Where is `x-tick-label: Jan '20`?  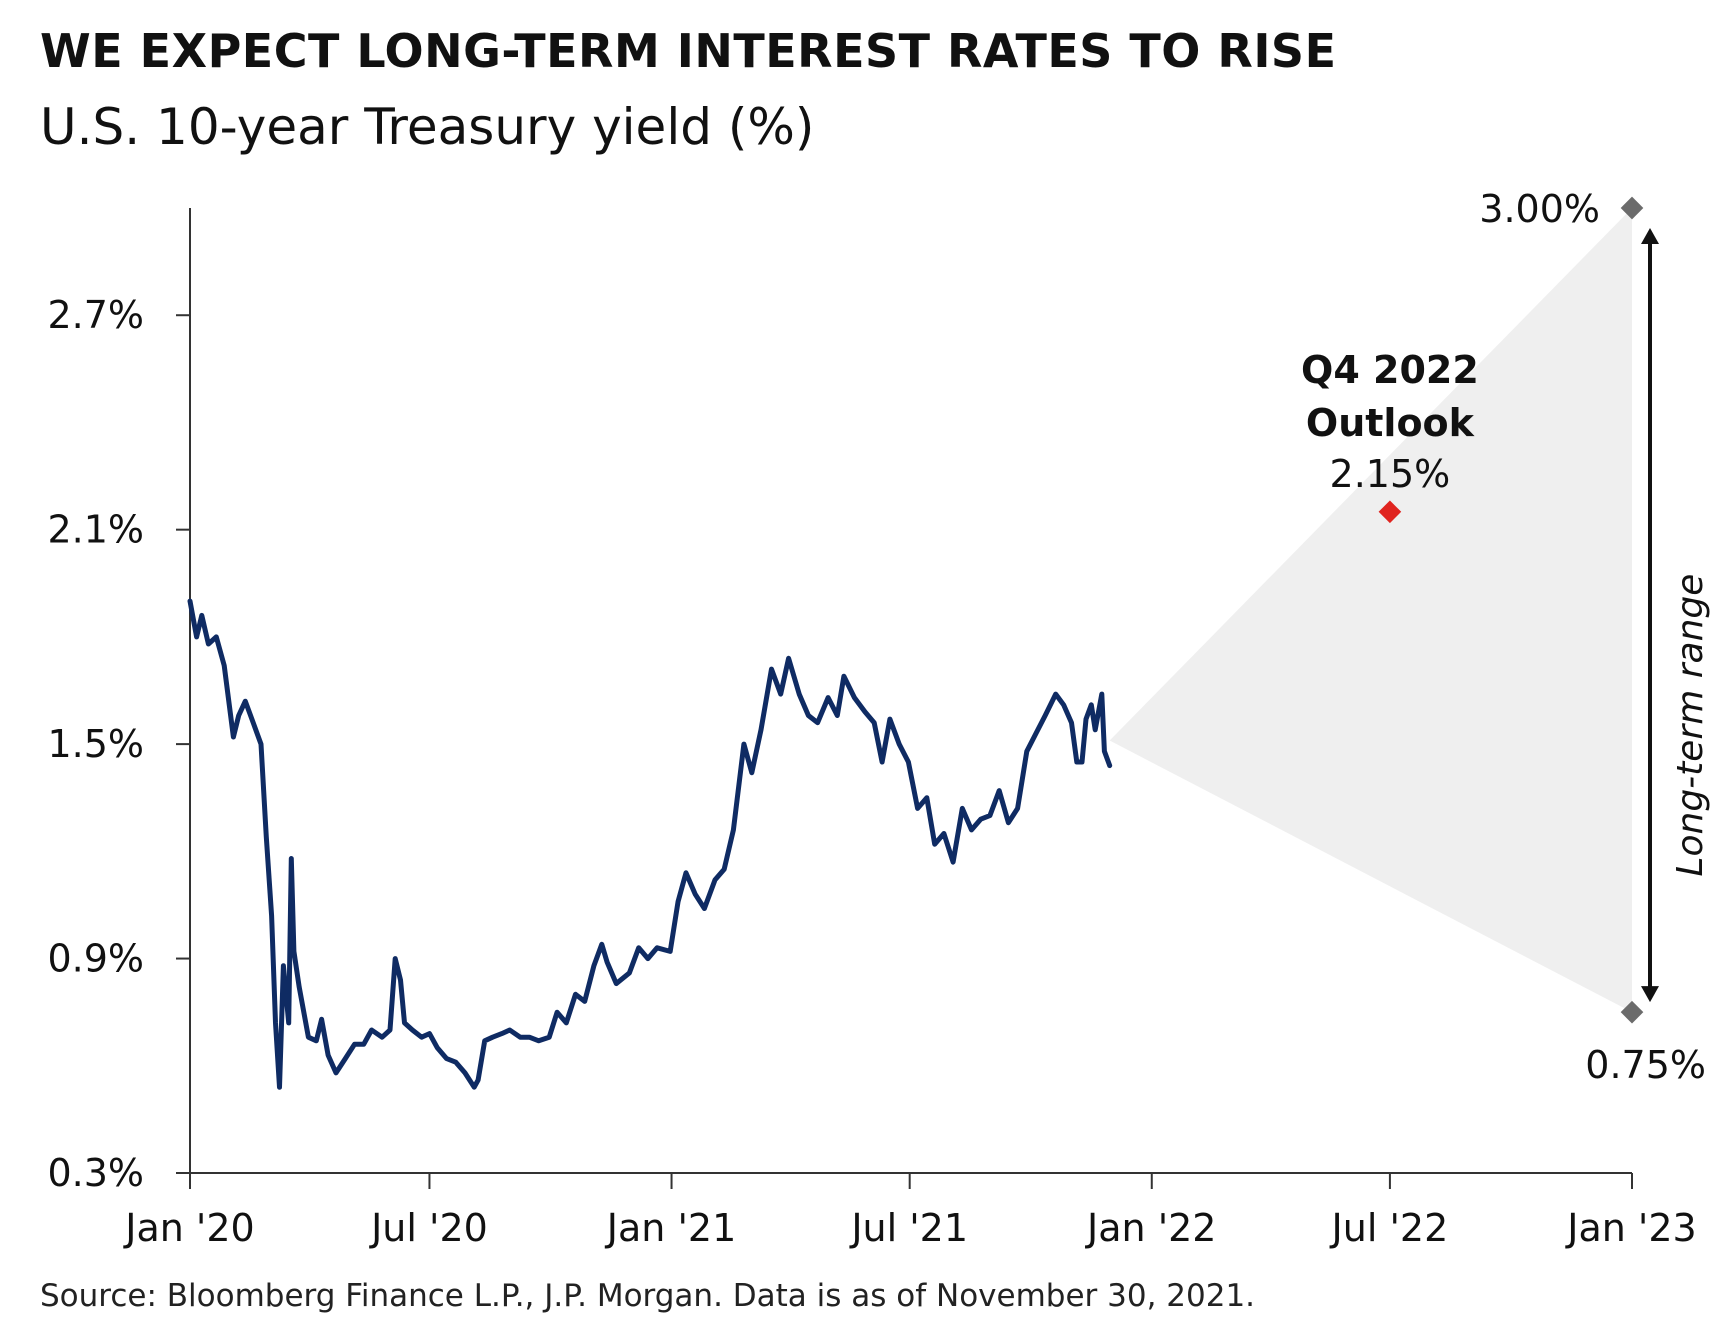
x-tick-label: Jan '20 is located at coordinates (188, 1228).